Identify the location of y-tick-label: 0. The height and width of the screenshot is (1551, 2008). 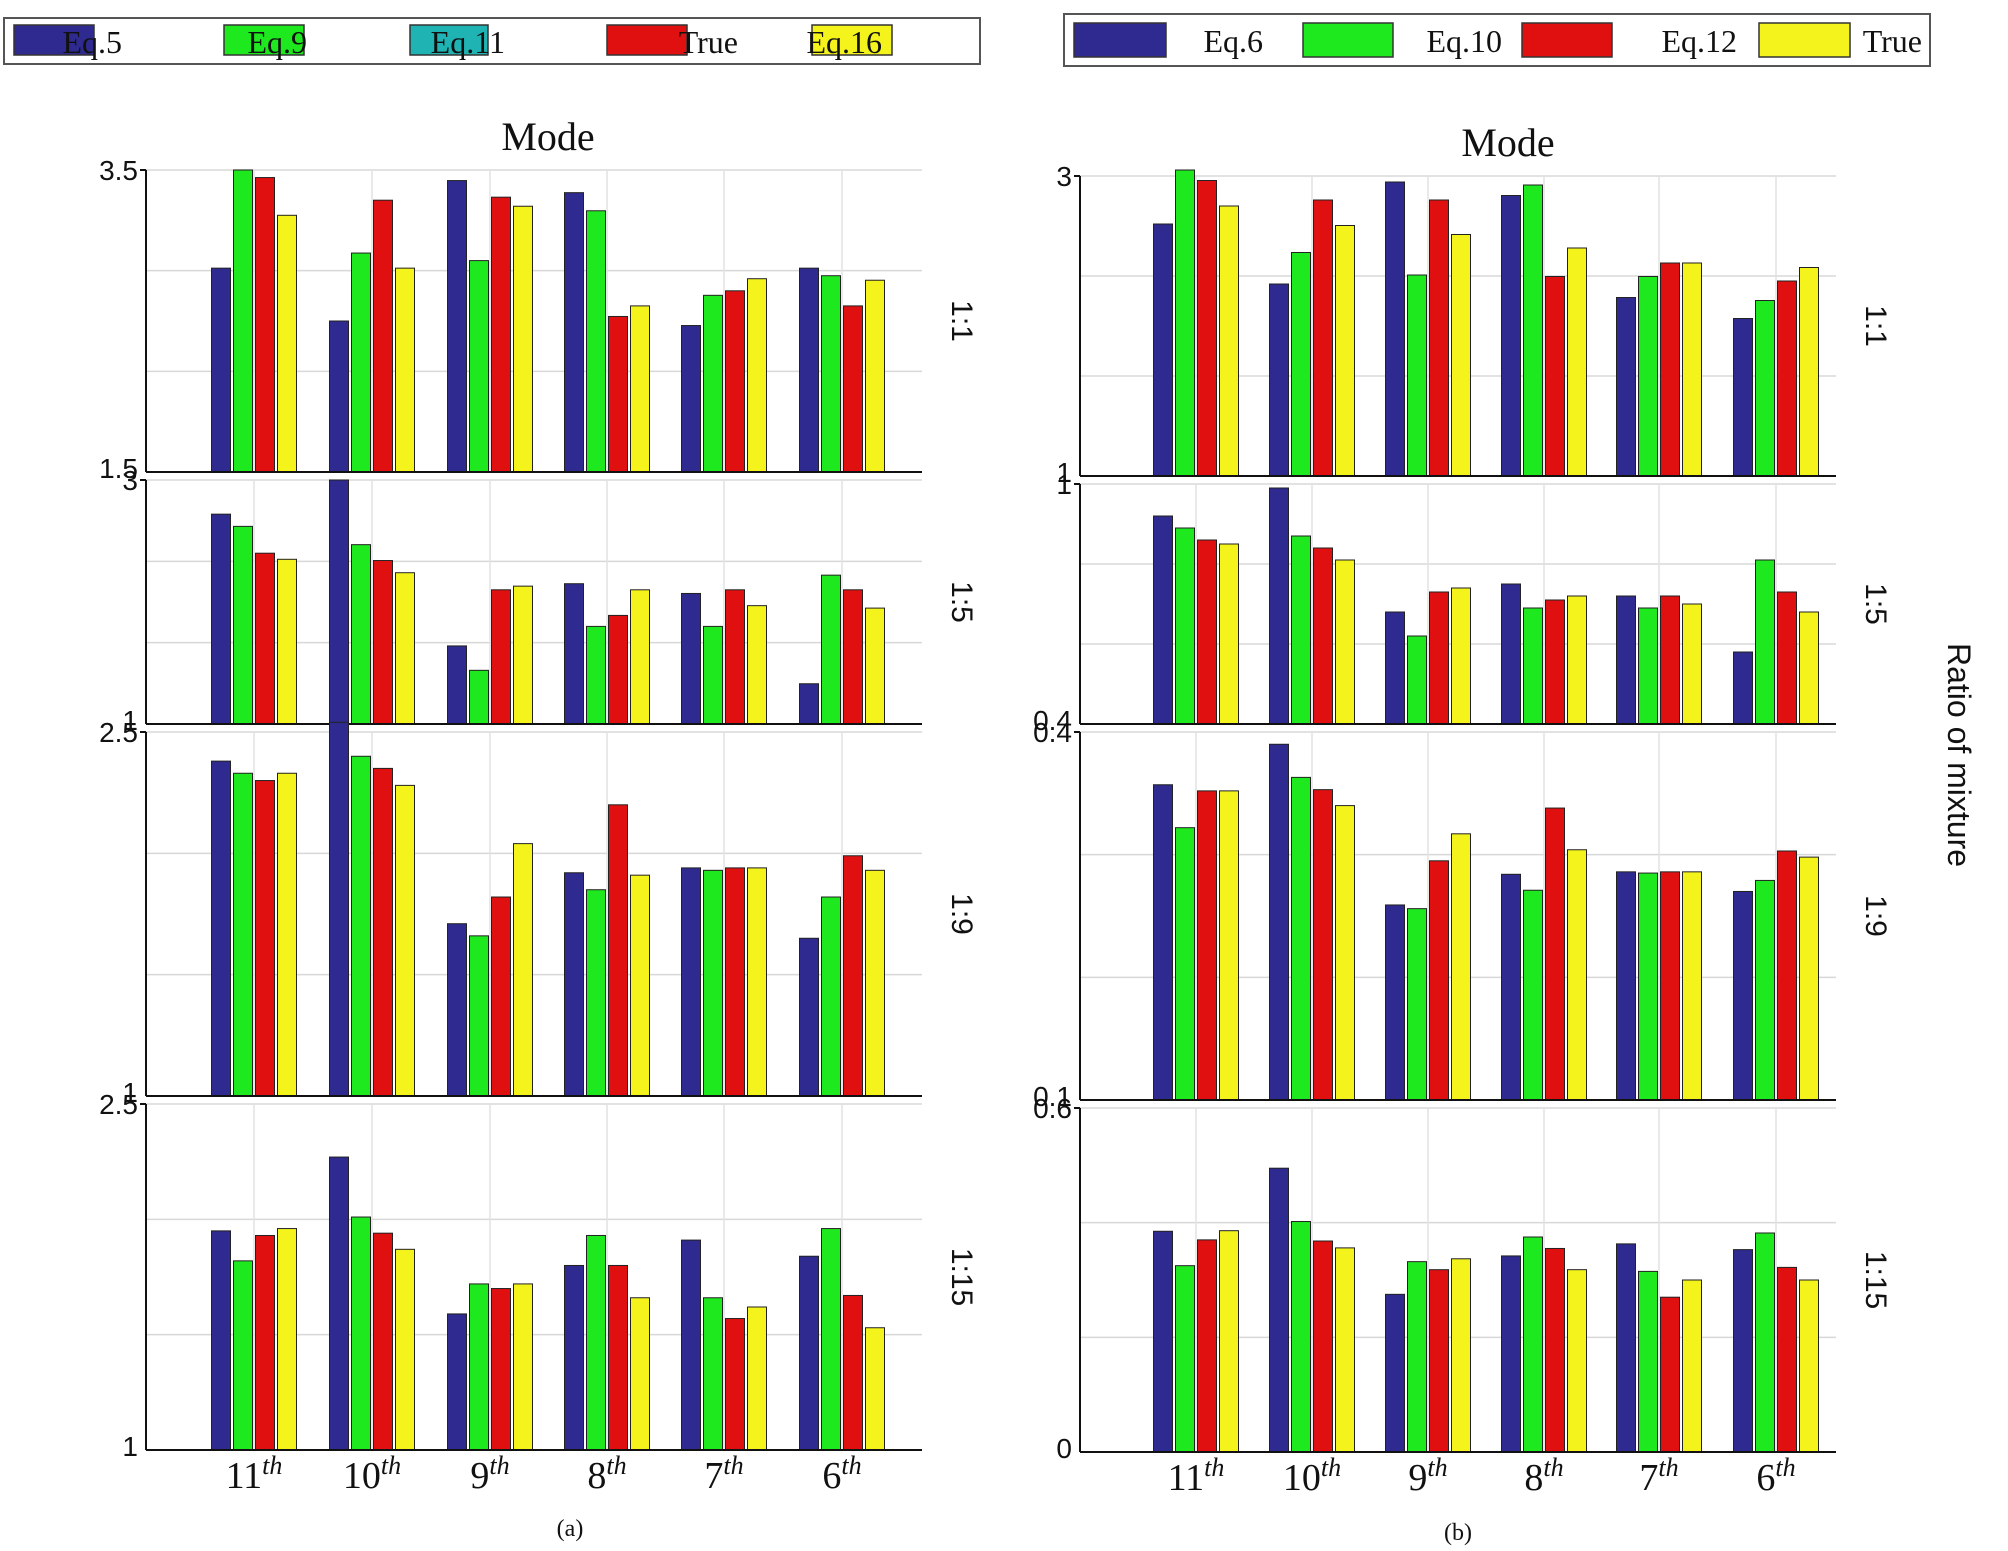
(1064, 1448).